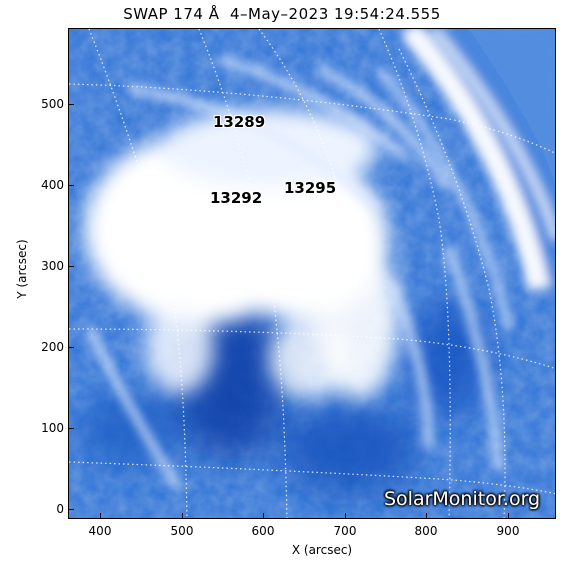 This screenshot has width=564, height=564. Describe the element at coordinates (52, 185) in the screenshot. I see `y-tick-label: 400` at that location.